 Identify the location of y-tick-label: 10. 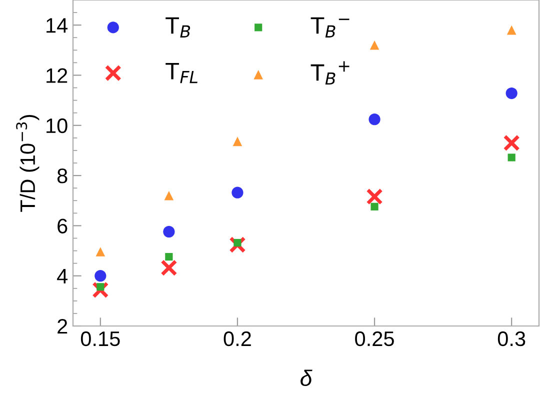
(57, 126).